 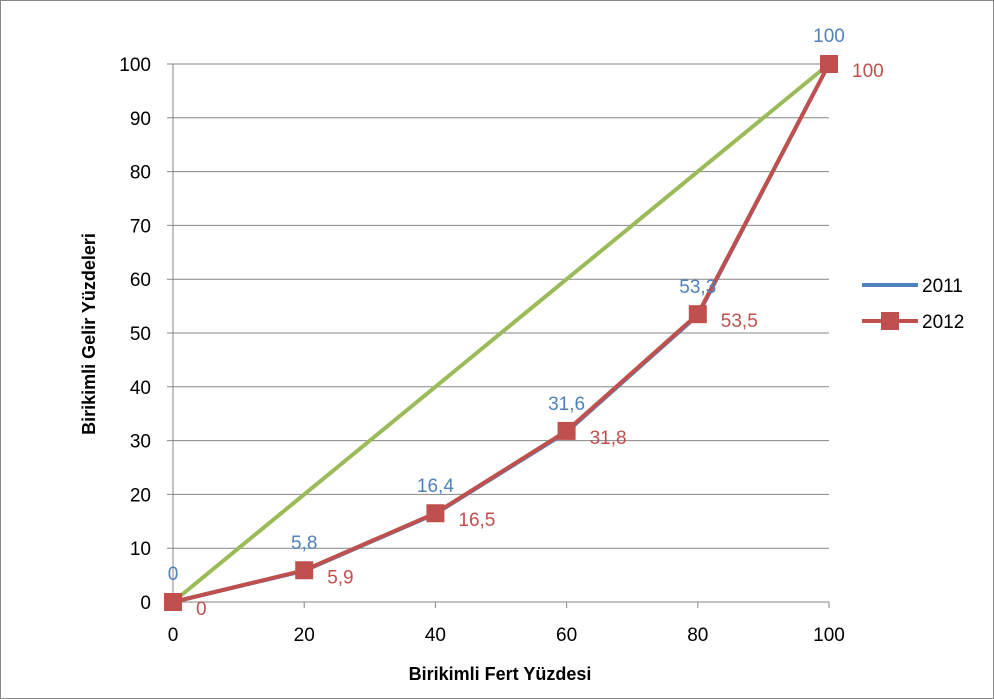 What do you see at coordinates (145, 603) in the screenshot?
I see `y-tick-label-0: 0` at bounding box center [145, 603].